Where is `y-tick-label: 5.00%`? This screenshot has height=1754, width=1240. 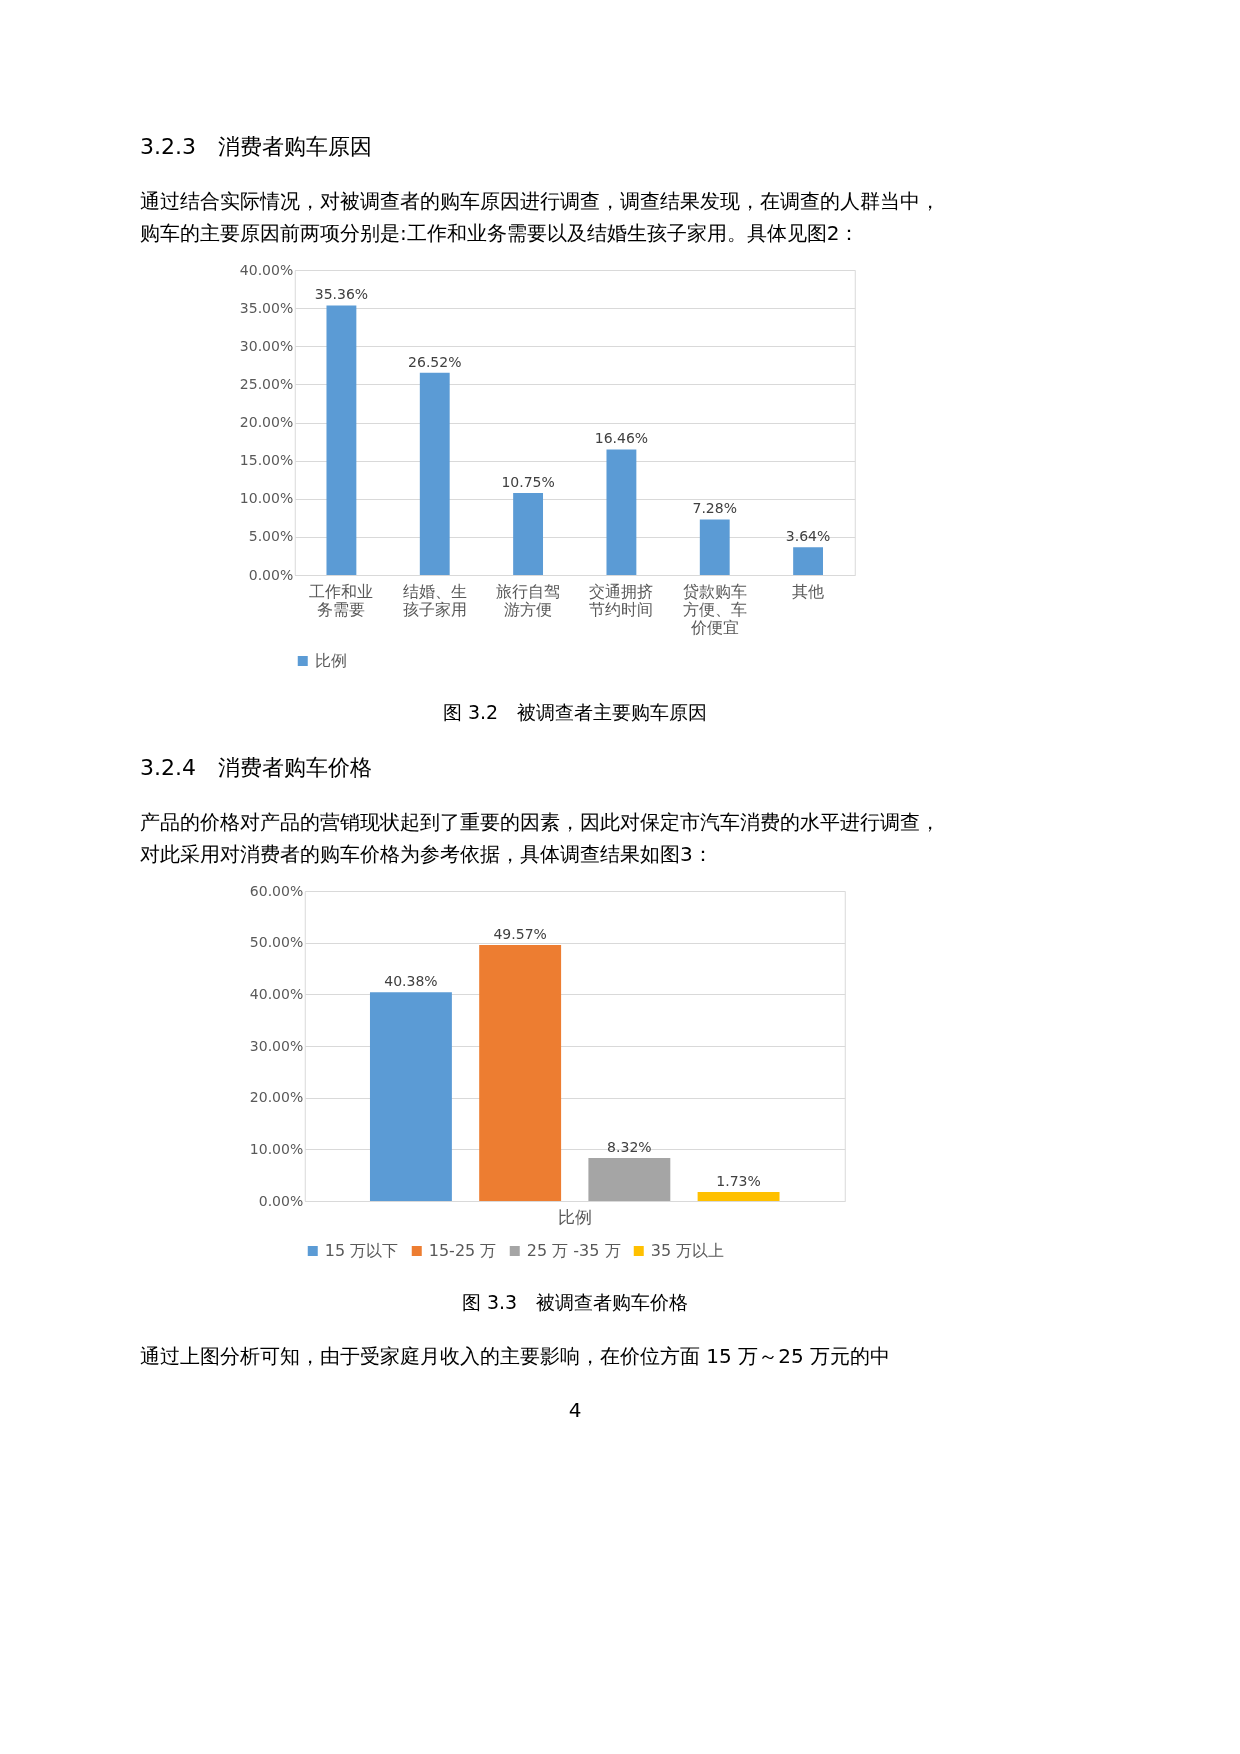 y-tick-label: 5.00% is located at coordinates (271, 536).